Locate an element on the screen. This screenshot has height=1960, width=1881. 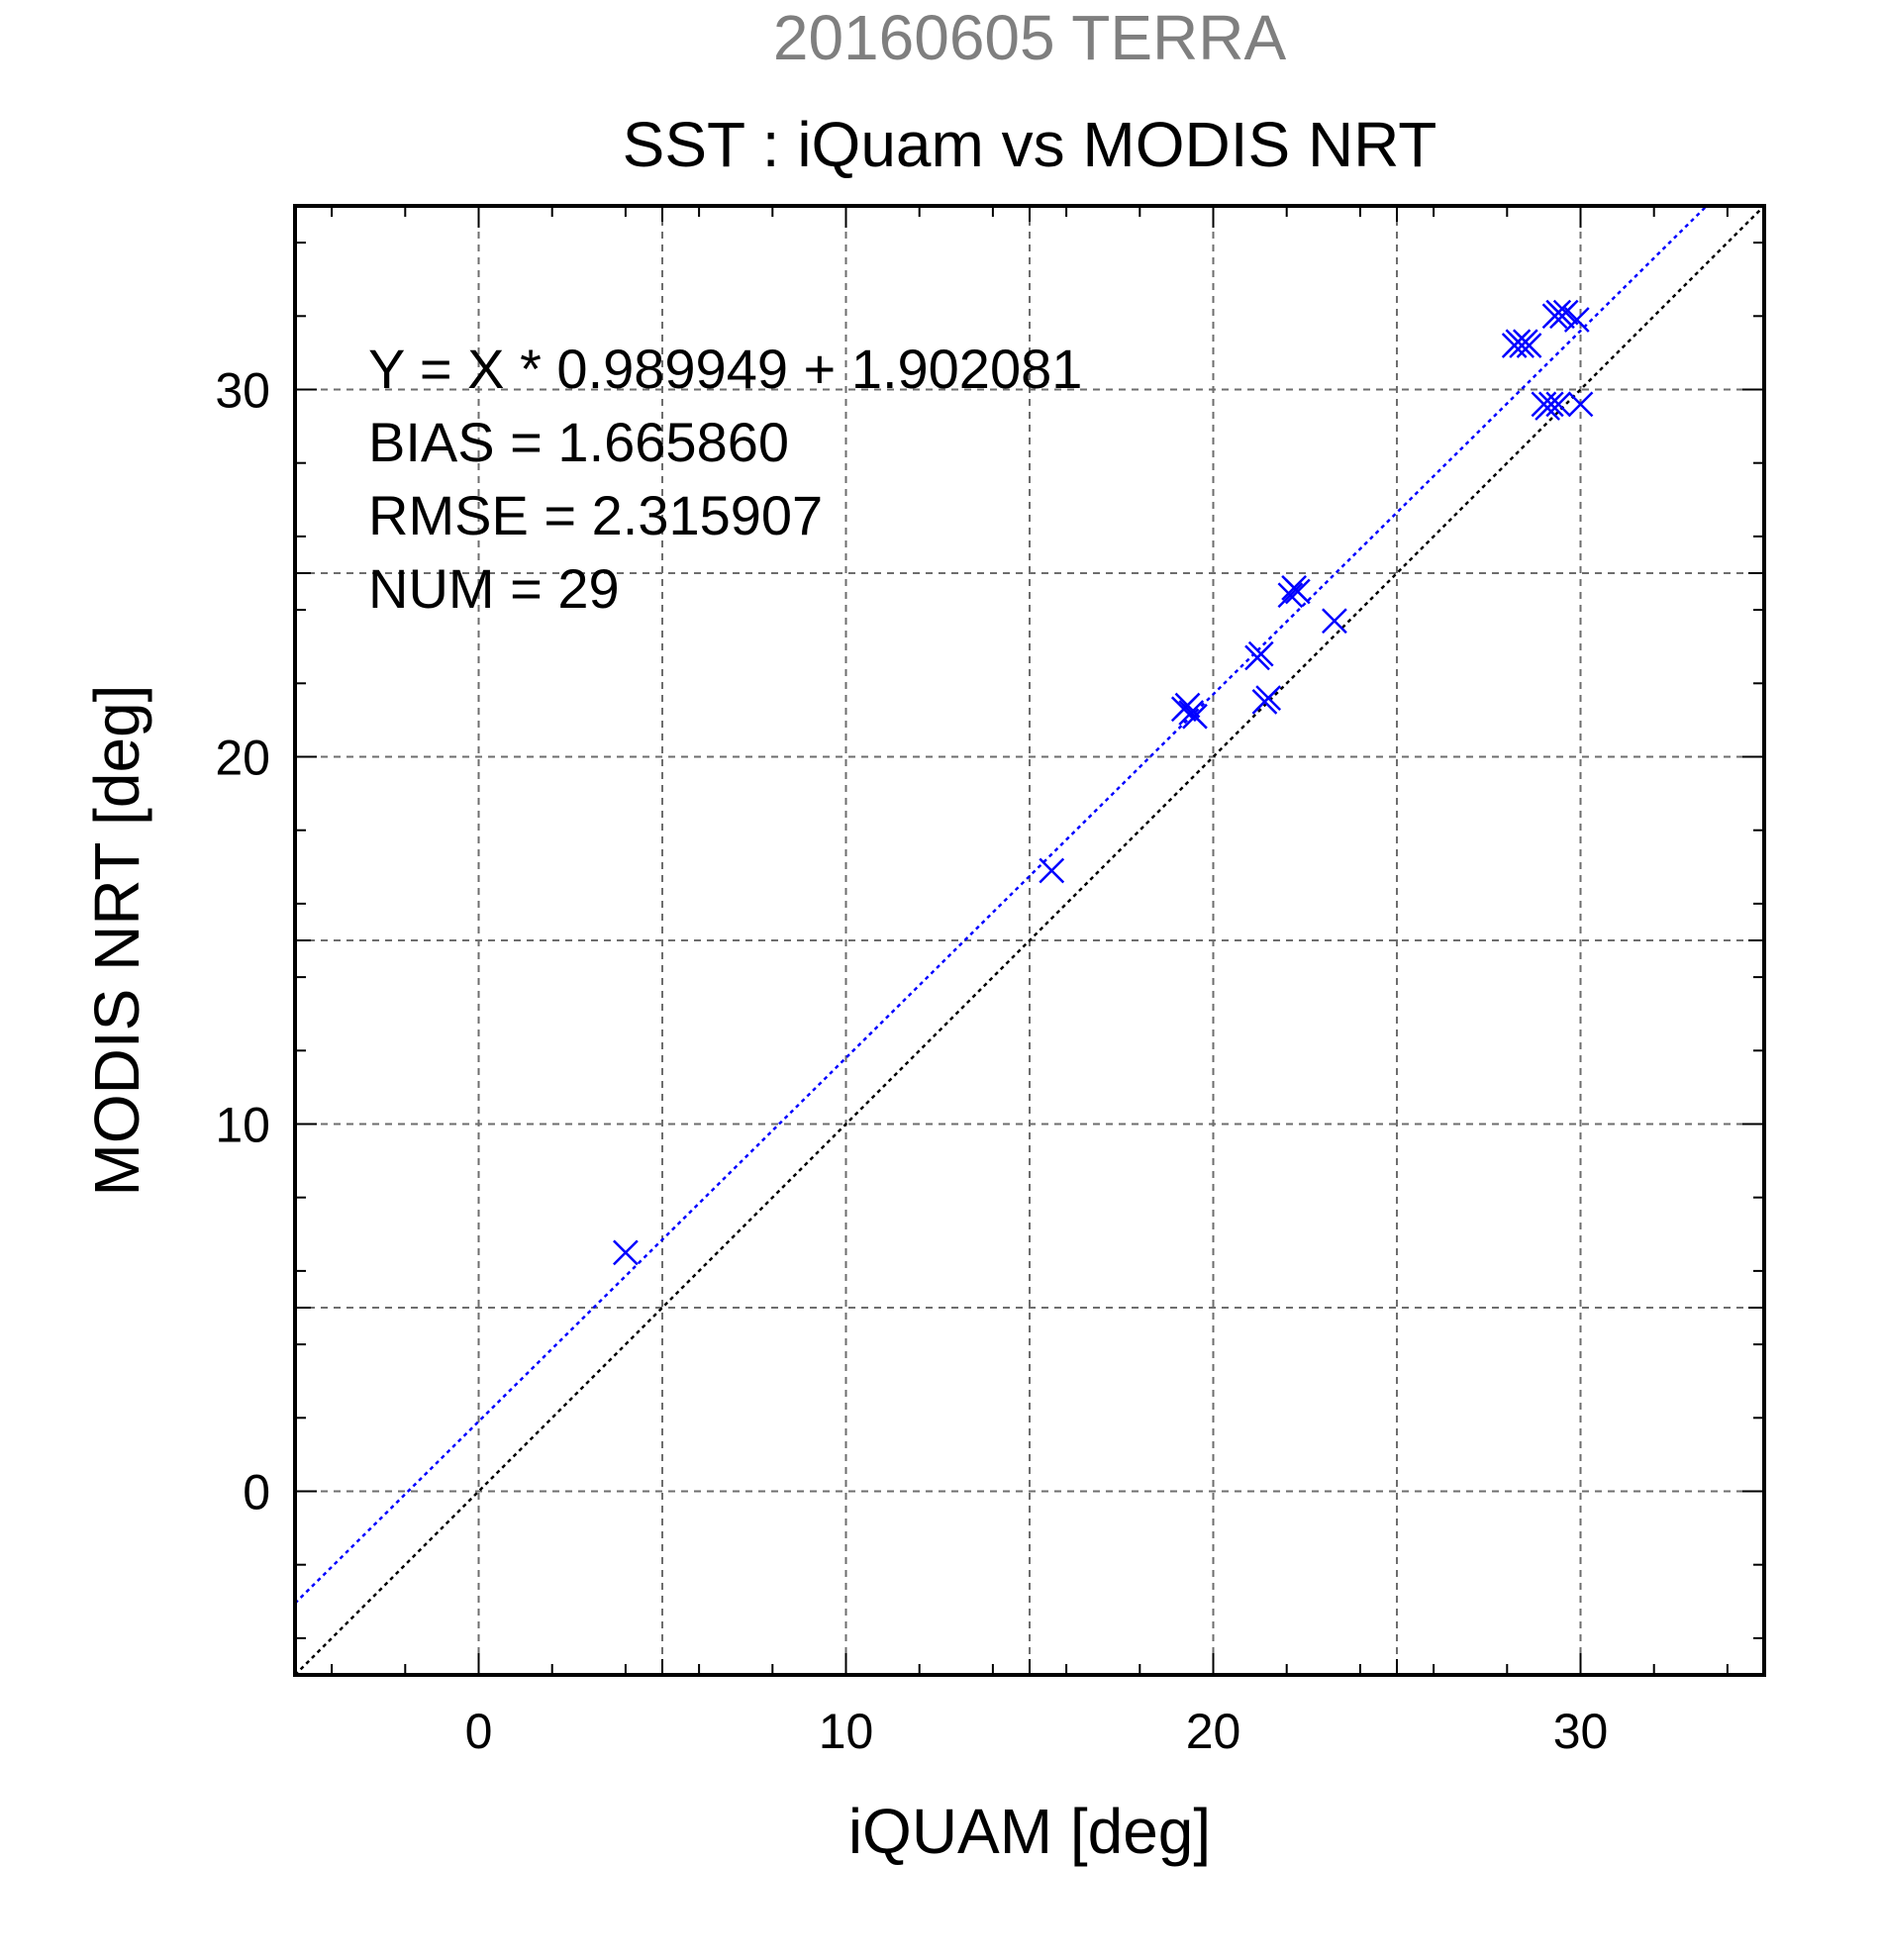
y-tick-label: 20 is located at coordinates (243, 758).